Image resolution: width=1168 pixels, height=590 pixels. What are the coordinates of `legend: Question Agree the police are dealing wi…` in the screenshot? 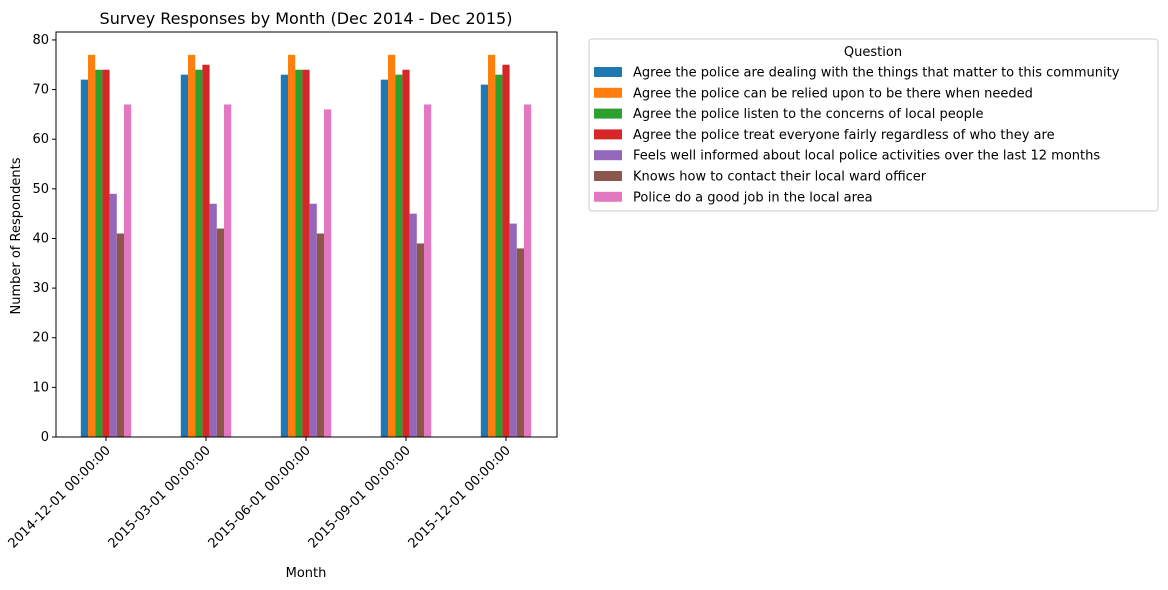 It's located at (873, 125).